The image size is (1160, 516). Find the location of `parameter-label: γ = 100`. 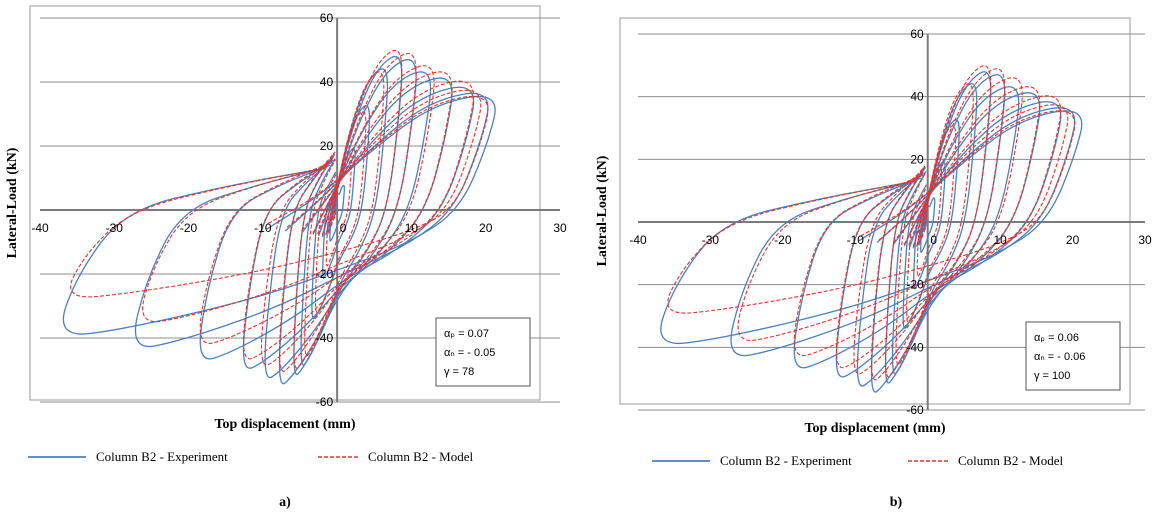

parameter-label: γ = 100 is located at coordinates (1052, 376).